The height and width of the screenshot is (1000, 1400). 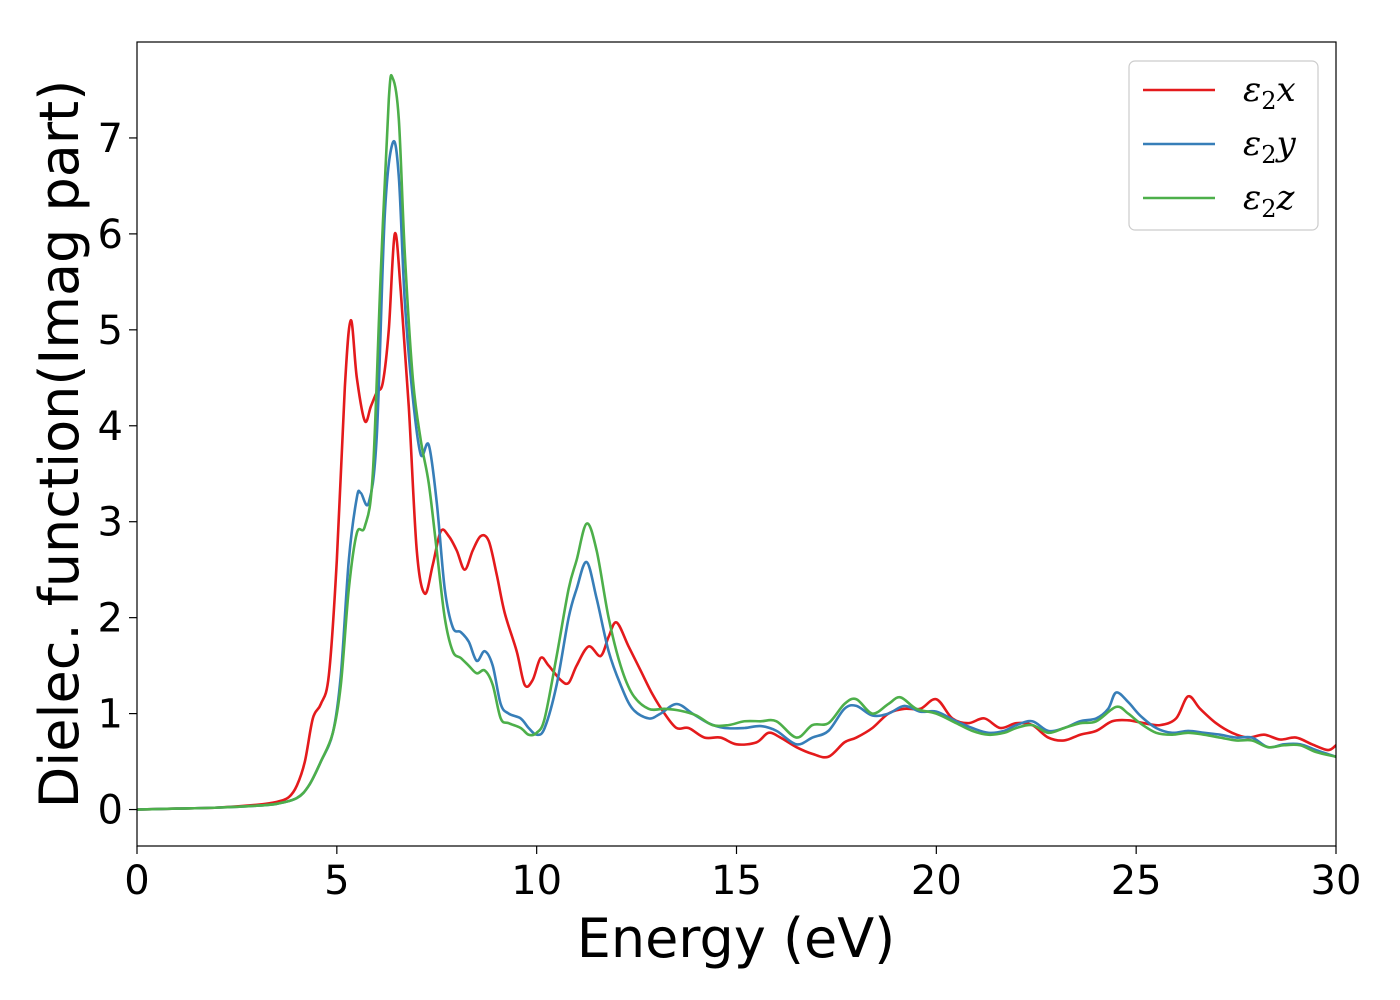 What do you see at coordinates (936, 881) in the screenshot?
I see `x-tick-label: 20` at bounding box center [936, 881].